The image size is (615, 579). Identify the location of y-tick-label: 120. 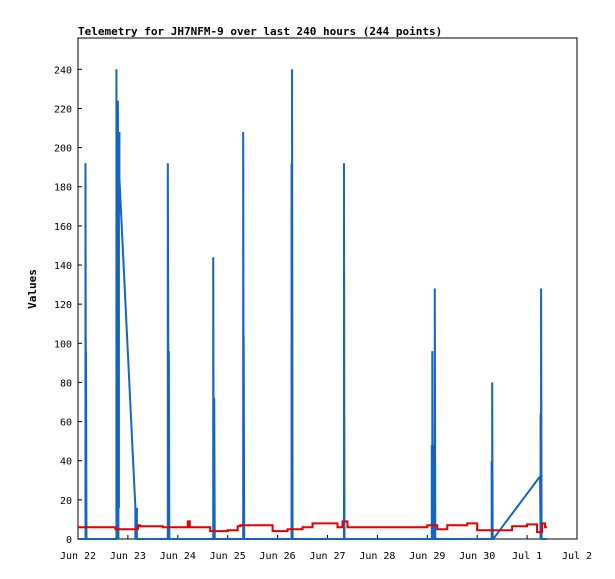
(63, 305).